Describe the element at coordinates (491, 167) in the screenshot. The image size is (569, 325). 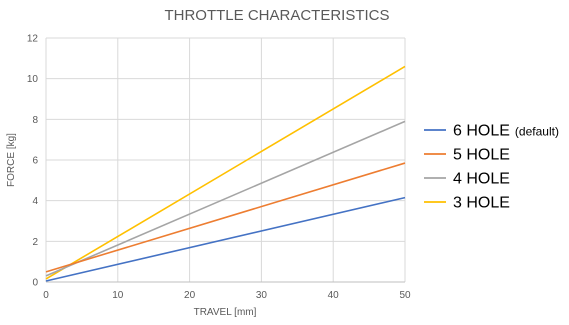
I see `legend: 6 HOLE (default) 5 HOLE 4 HOLE 3 HOLE` at that location.